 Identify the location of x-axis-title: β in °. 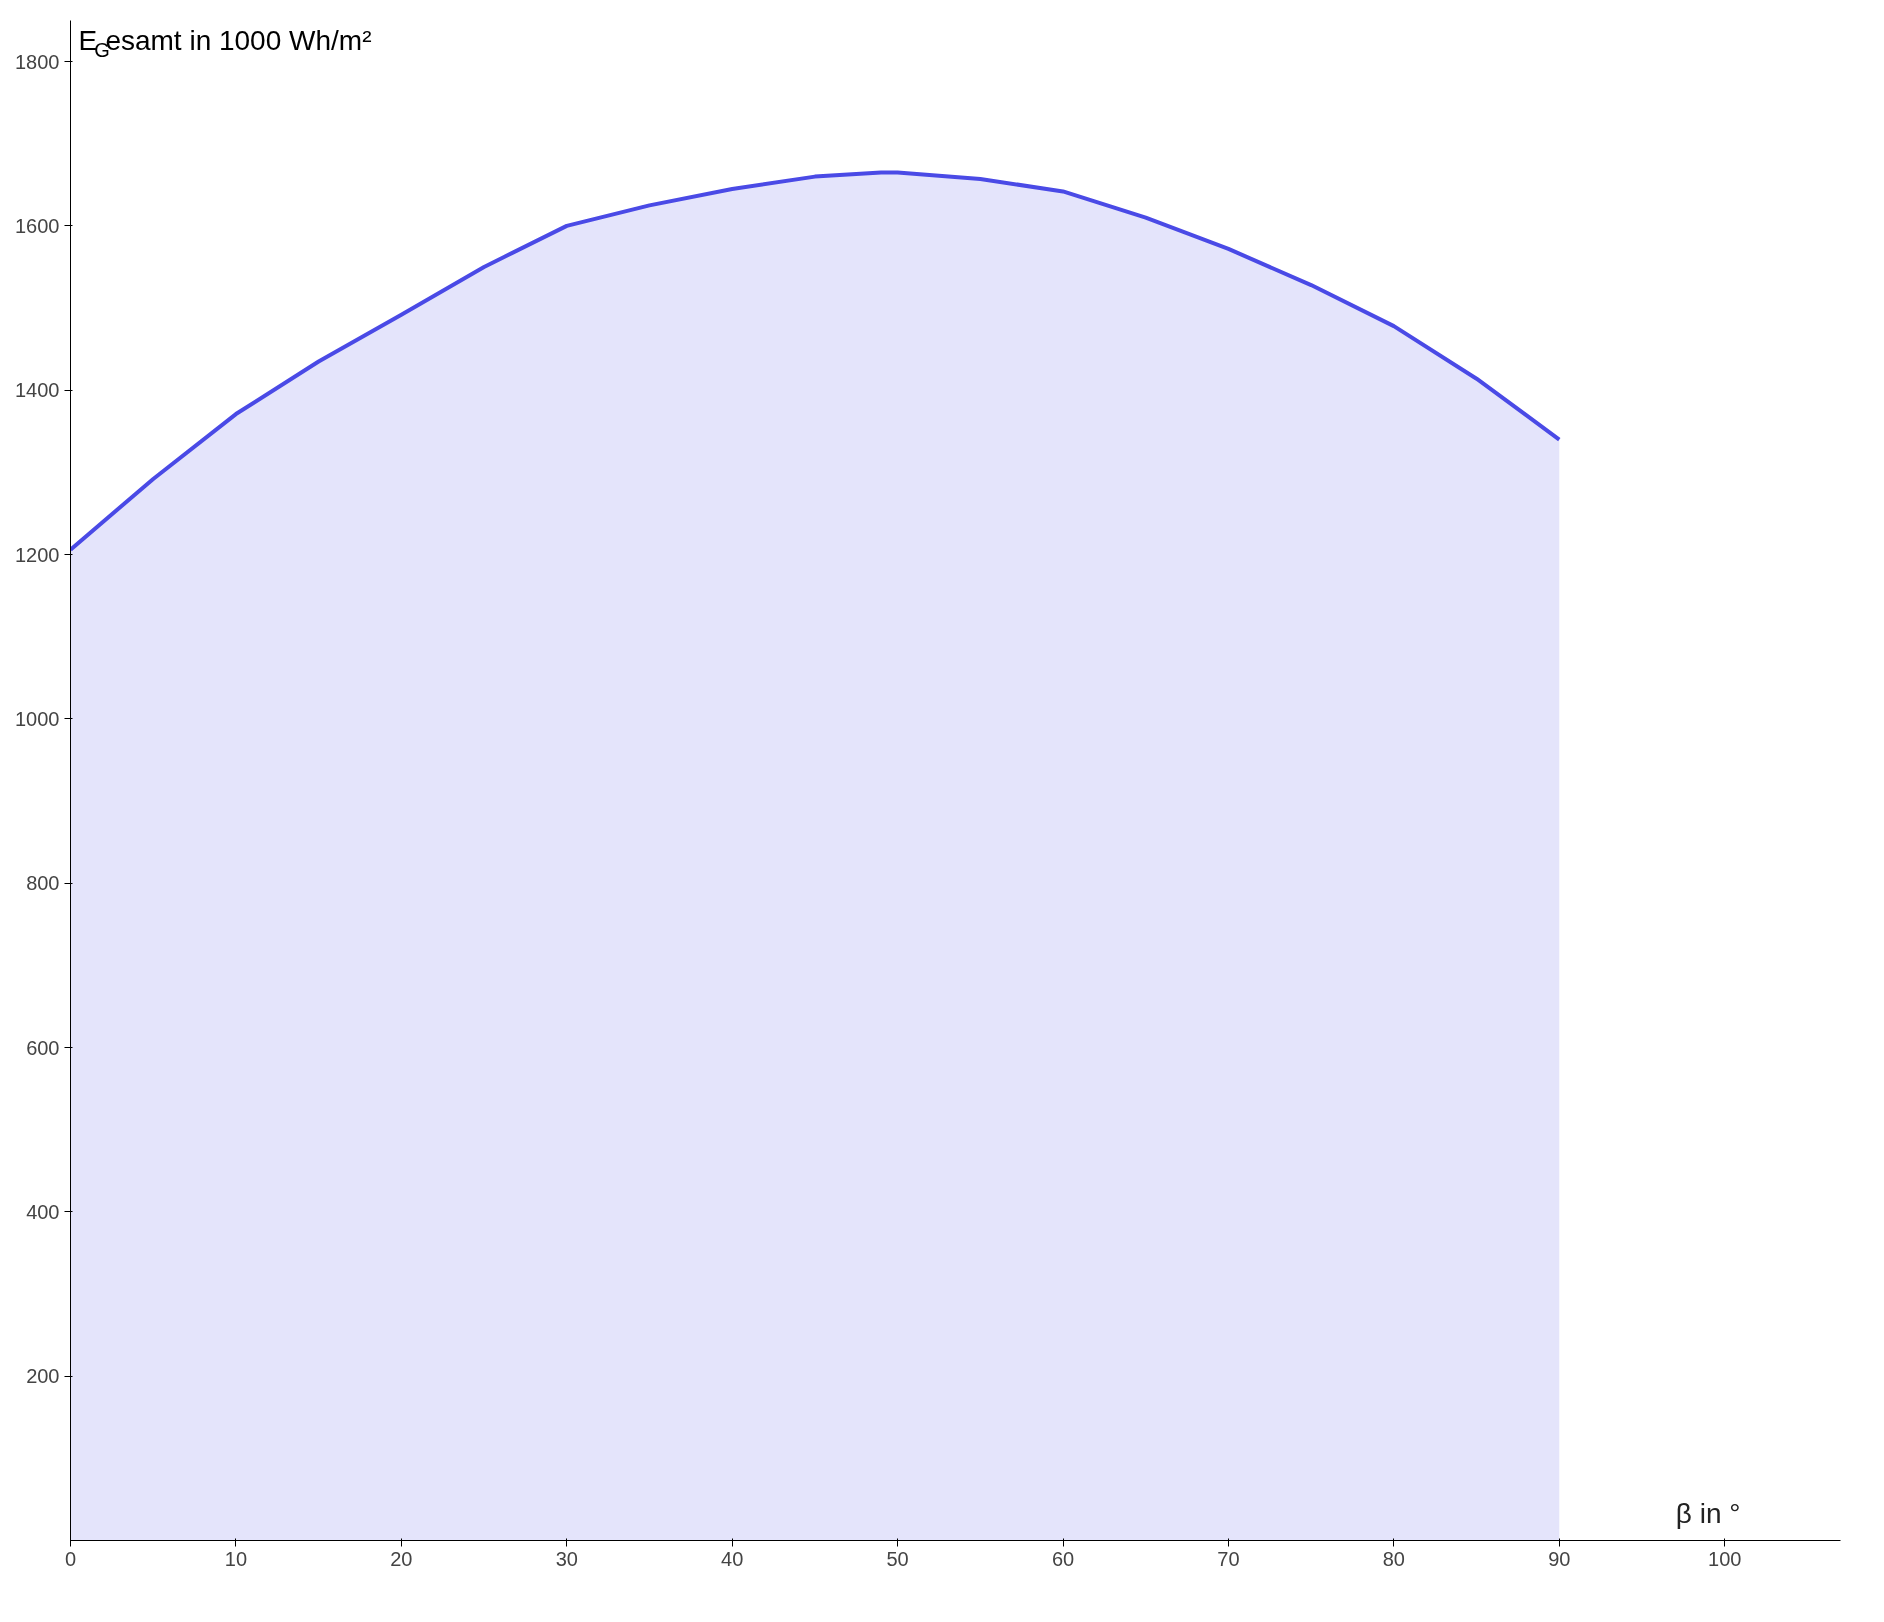
(1708, 1513).